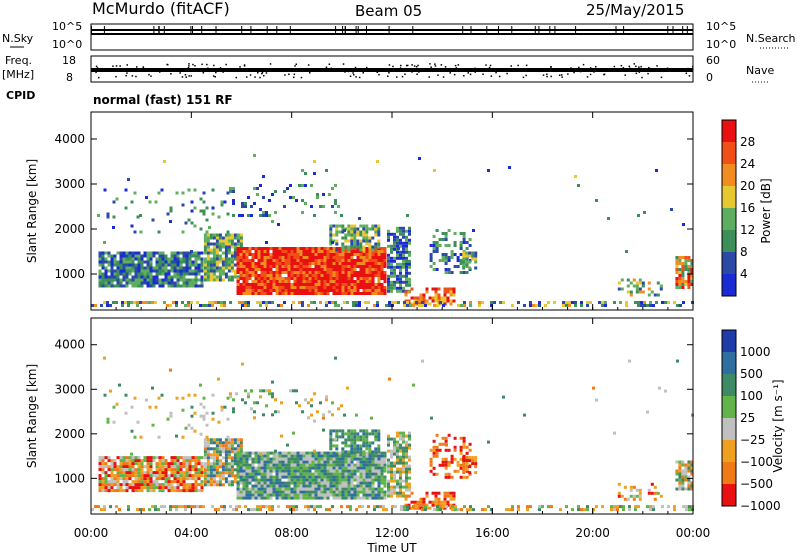 The width and height of the screenshot is (800, 554). Describe the element at coordinates (729, 131) in the screenshot. I see `colorbar-cell` at that location.